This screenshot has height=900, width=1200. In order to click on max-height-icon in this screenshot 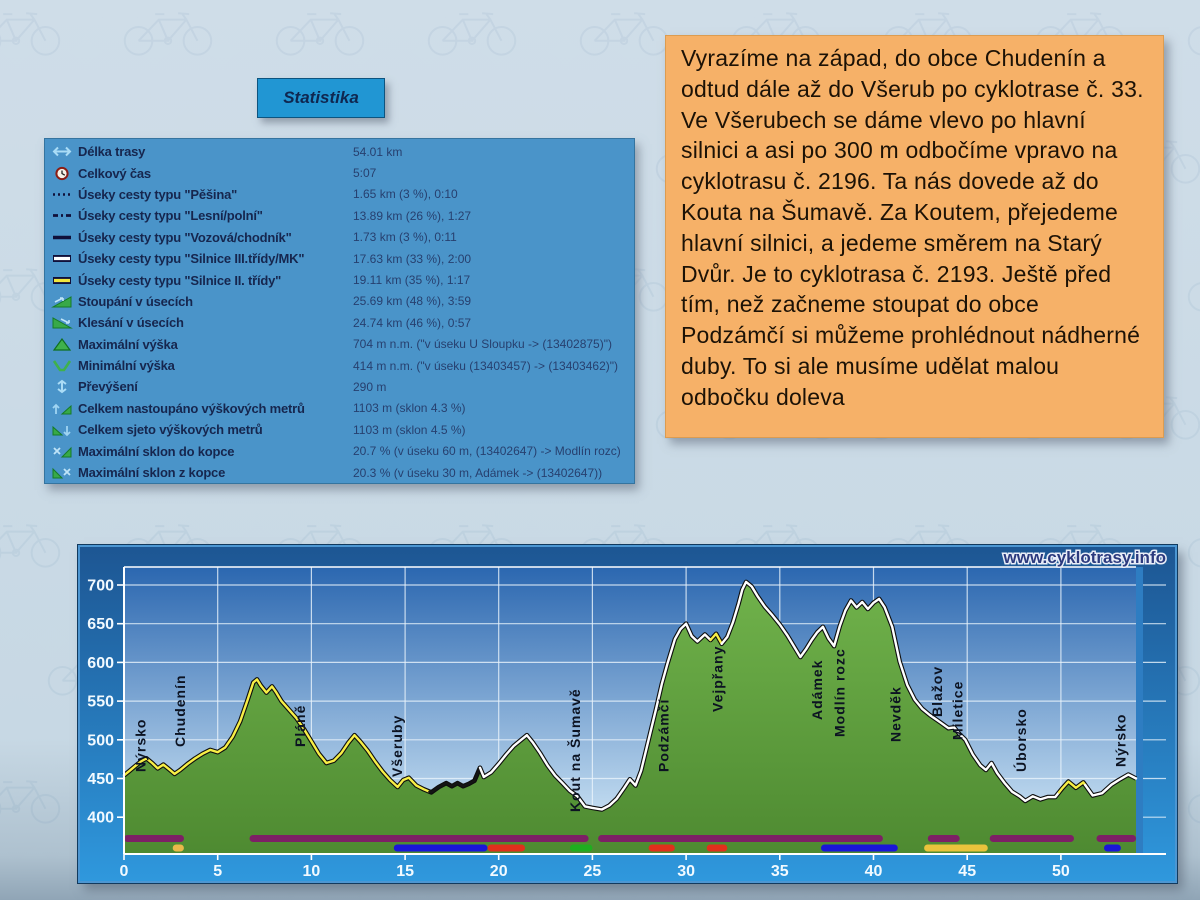, I will do `click(62, 344)`.